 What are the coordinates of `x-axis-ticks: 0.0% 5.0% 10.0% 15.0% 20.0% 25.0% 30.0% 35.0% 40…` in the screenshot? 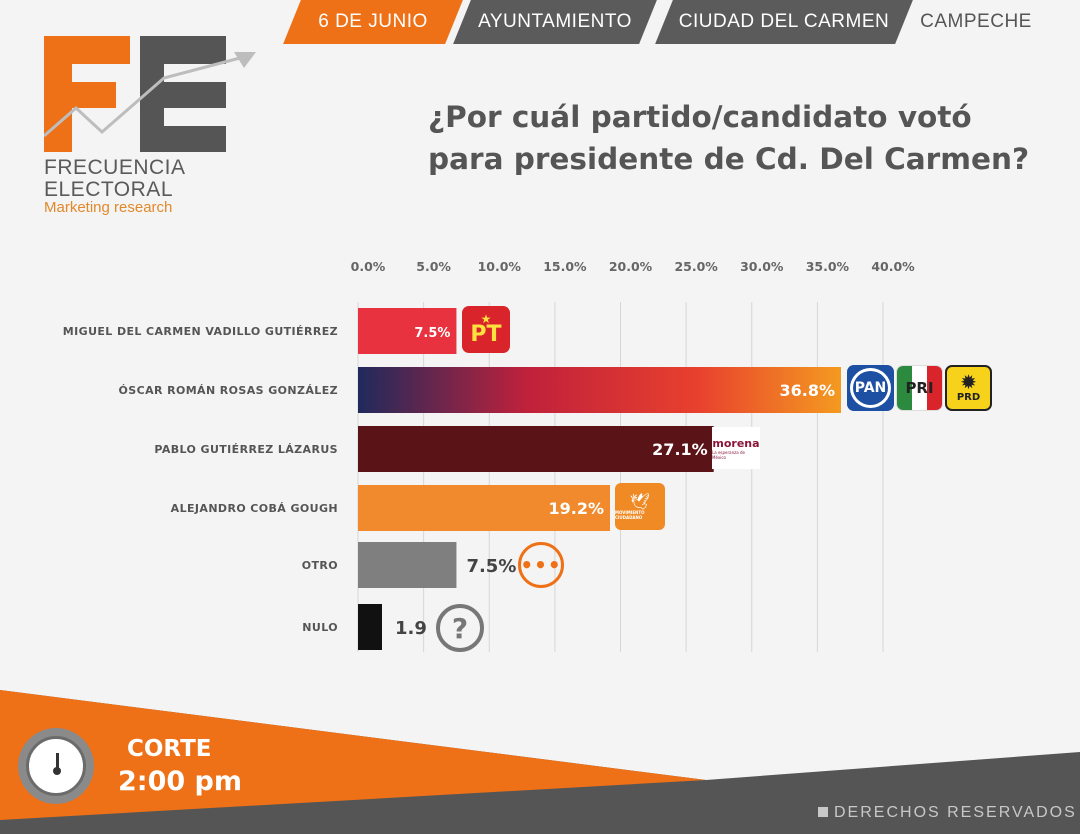 It's located at (633, 266).